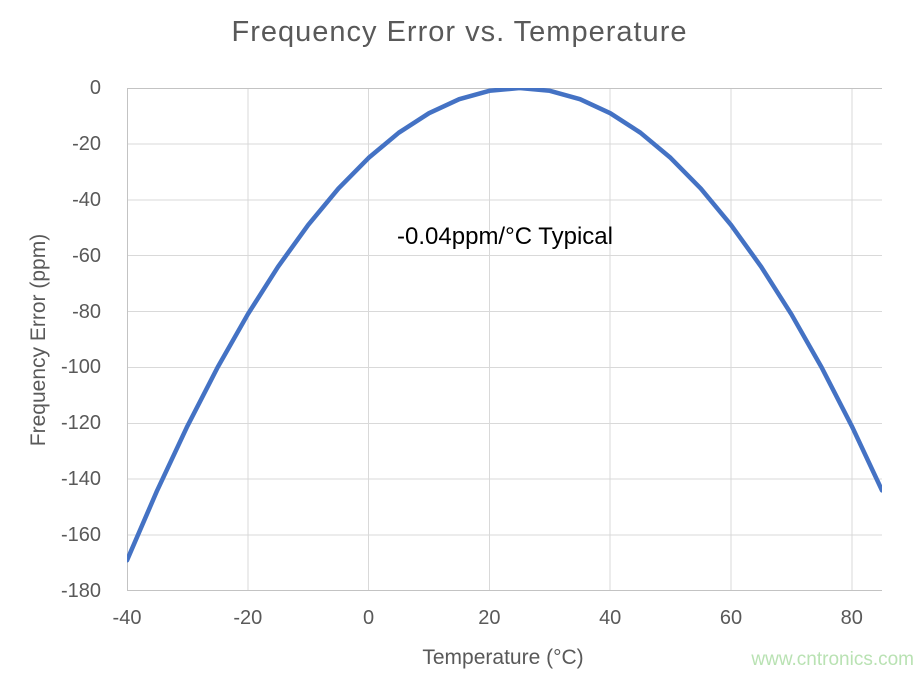 This screenshot has width=919, height=677. I want to click on x-tick-label: 40, so click(610, 618).